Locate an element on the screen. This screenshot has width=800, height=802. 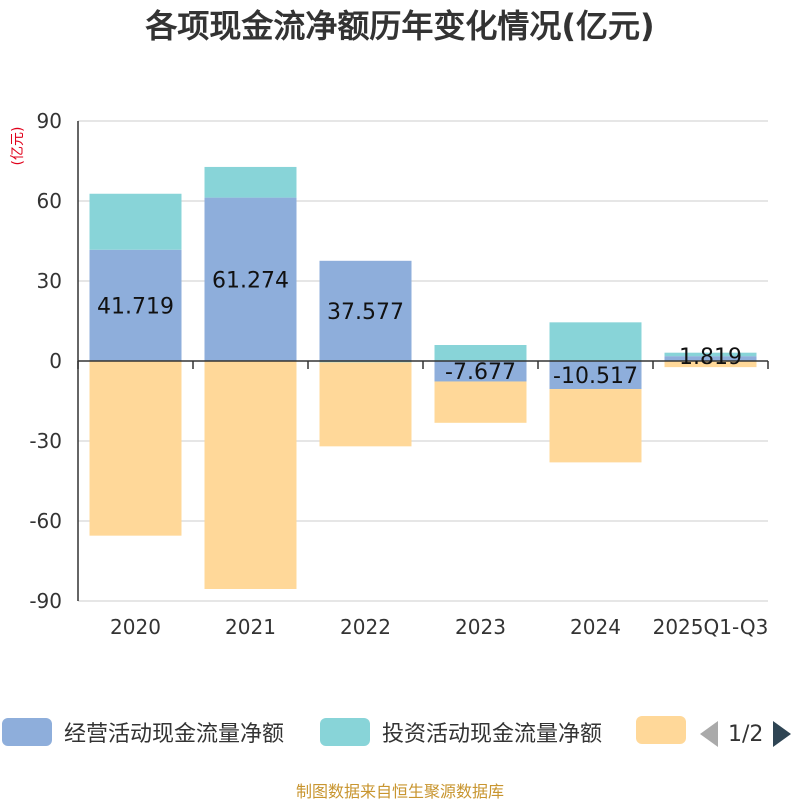
x-tick-label: 2025Q1-Q3 is located at coordinates (711, 627).